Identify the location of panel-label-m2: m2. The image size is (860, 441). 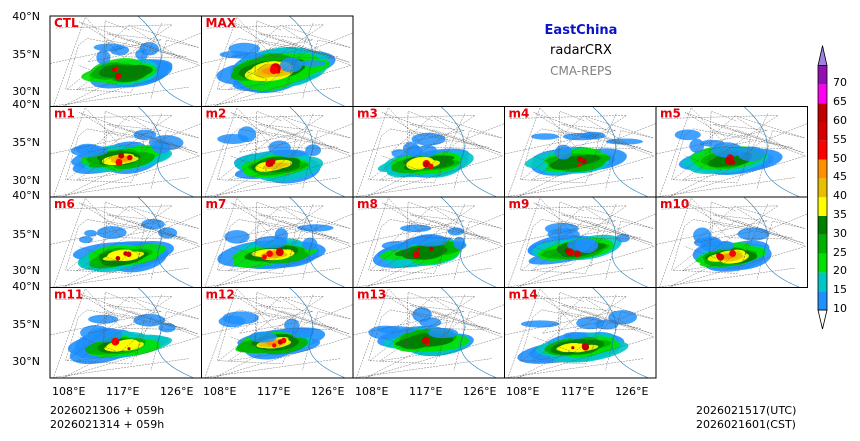
(216, 114).